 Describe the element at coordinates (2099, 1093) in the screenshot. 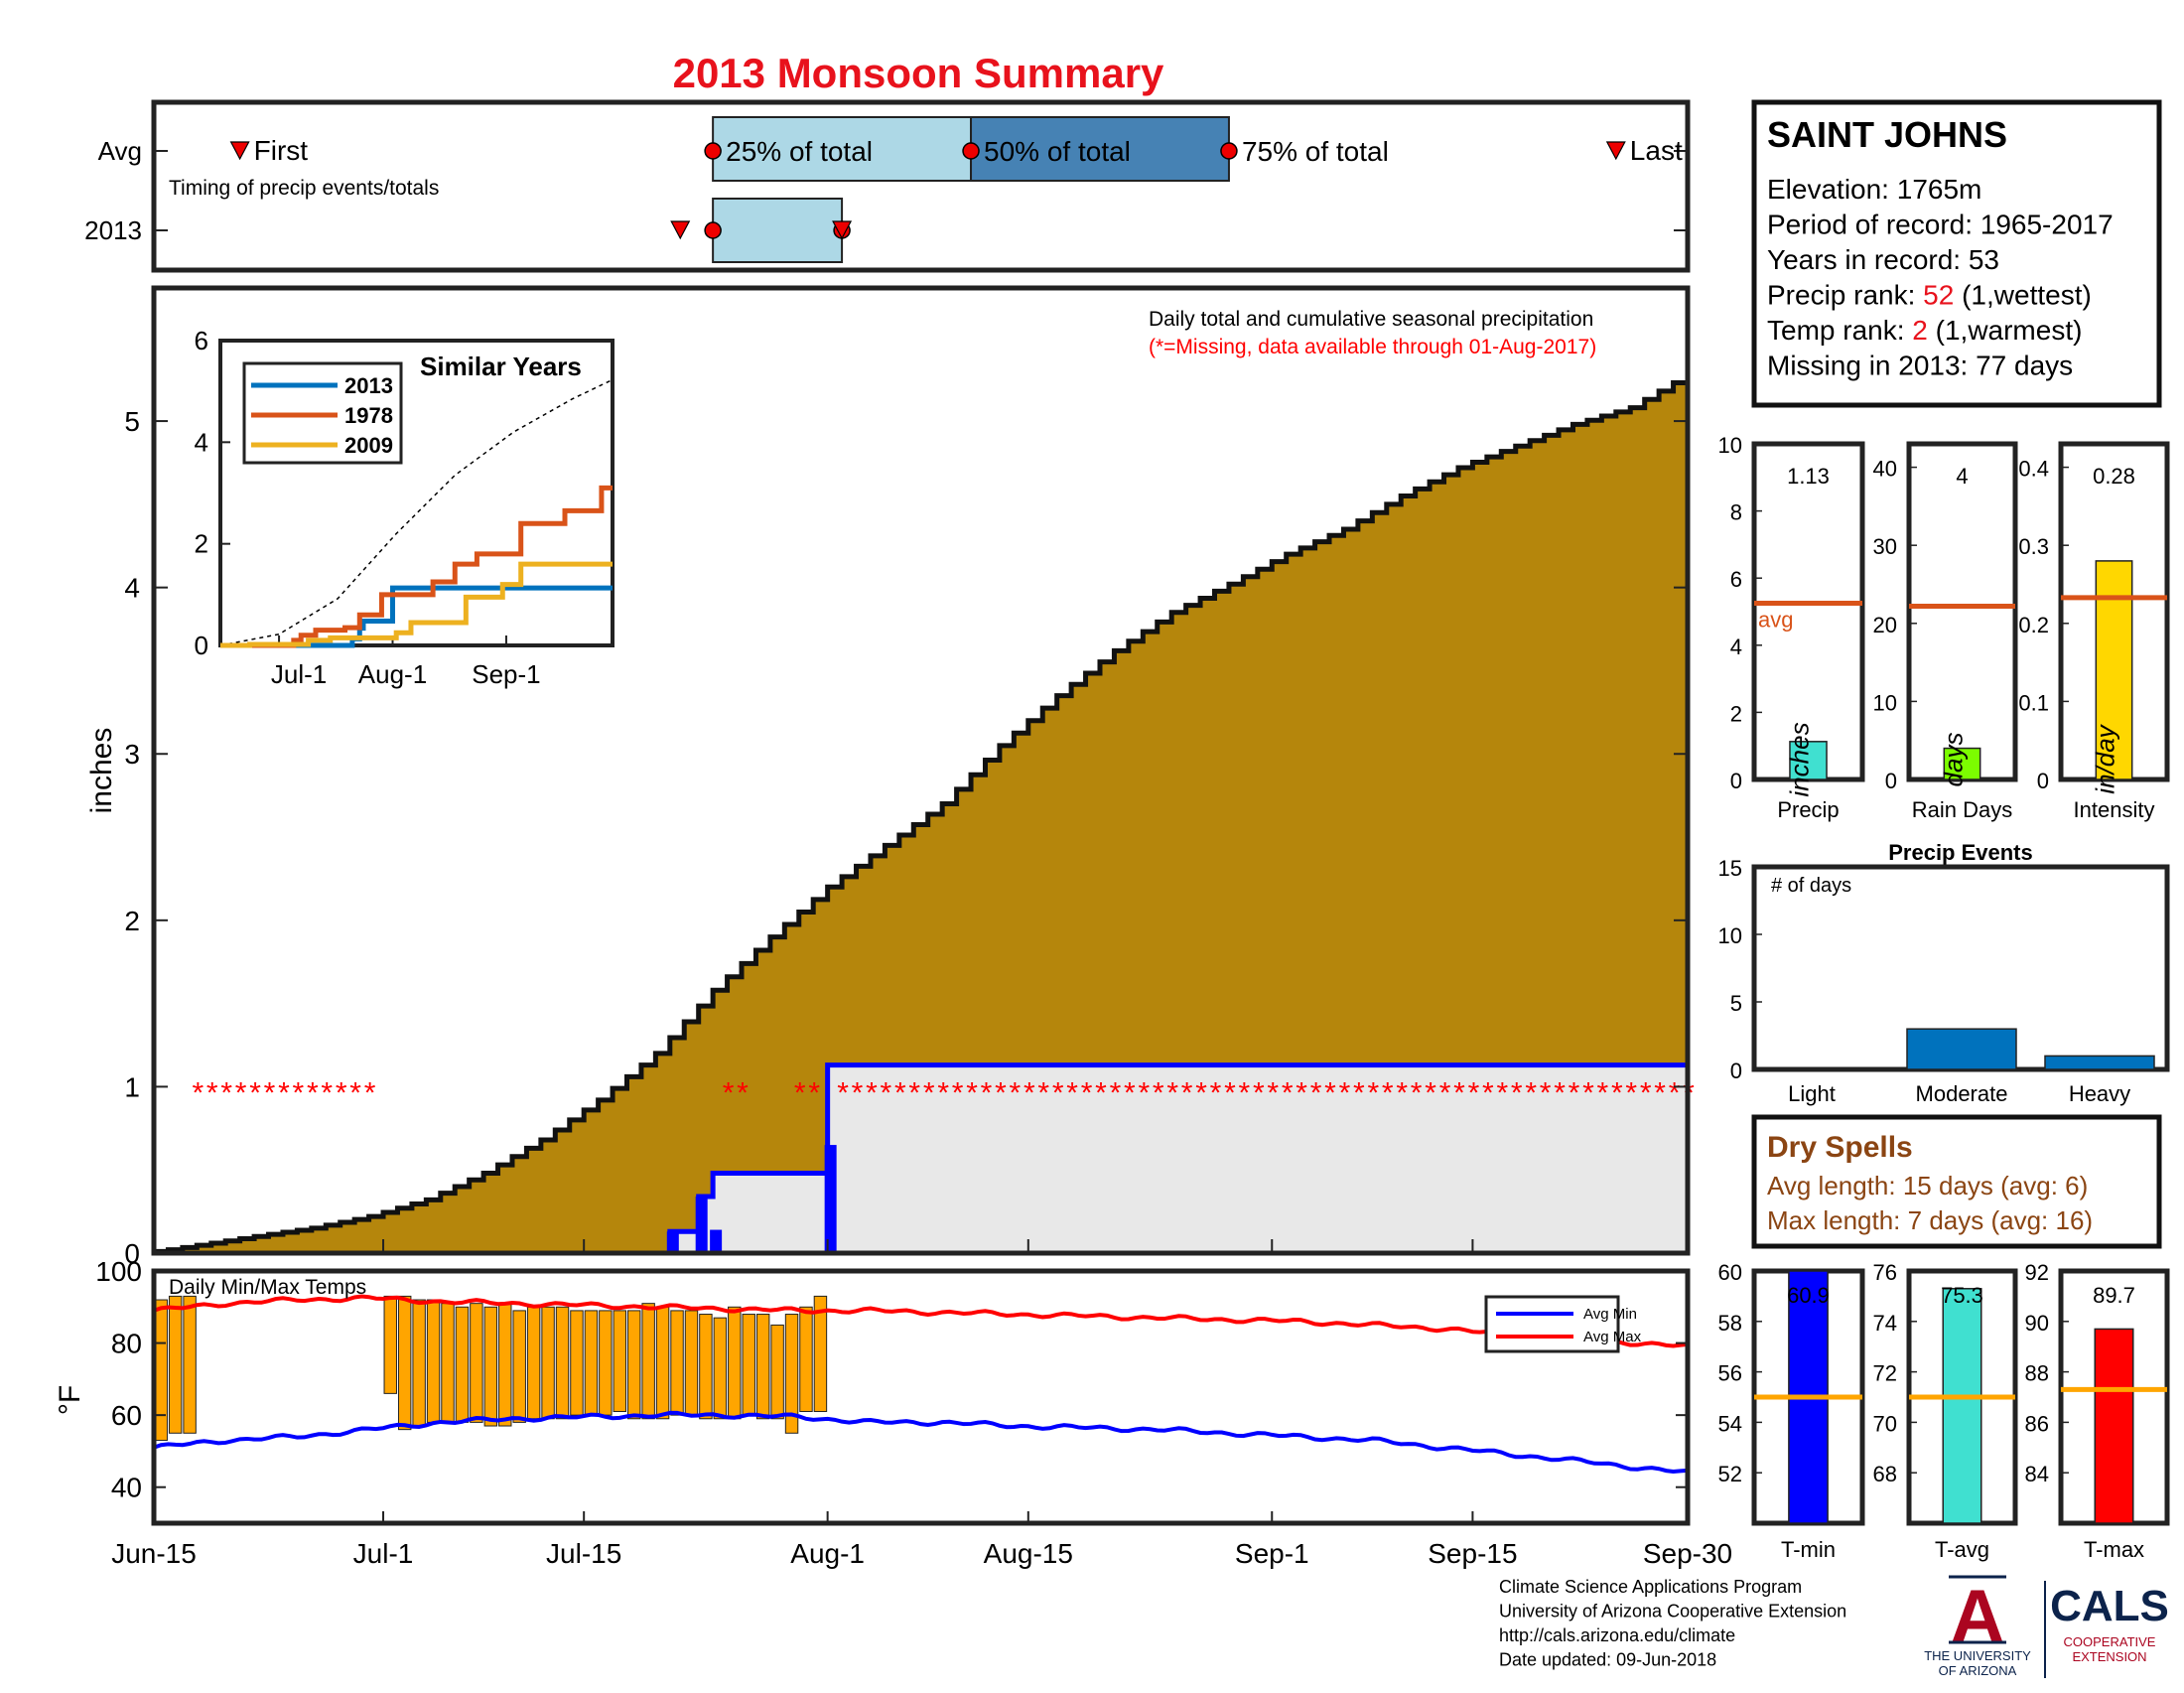

I see `events-category-label: Heavy` at that location.